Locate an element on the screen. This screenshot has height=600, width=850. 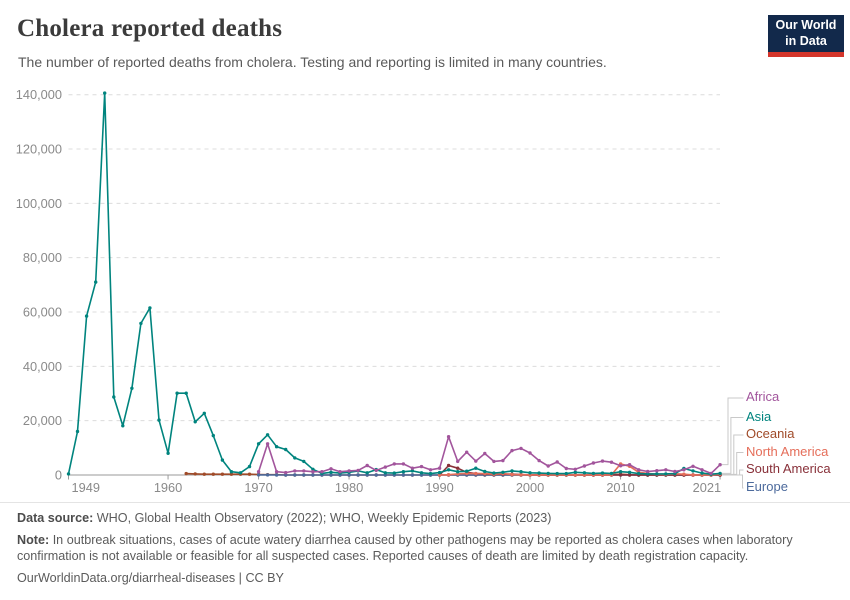
legend-item-europe: Europe is located at coordinates (767, 486).